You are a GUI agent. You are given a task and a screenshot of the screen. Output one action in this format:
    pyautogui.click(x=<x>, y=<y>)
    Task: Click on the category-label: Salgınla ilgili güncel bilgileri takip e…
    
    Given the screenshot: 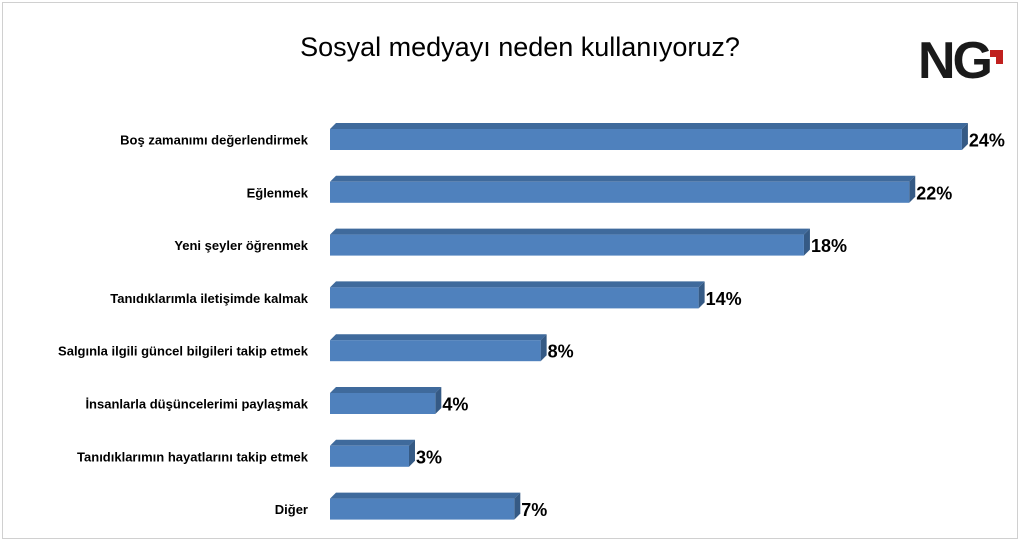 What is the action you would take?
    pyautogui.click(x=183, y=351)
    